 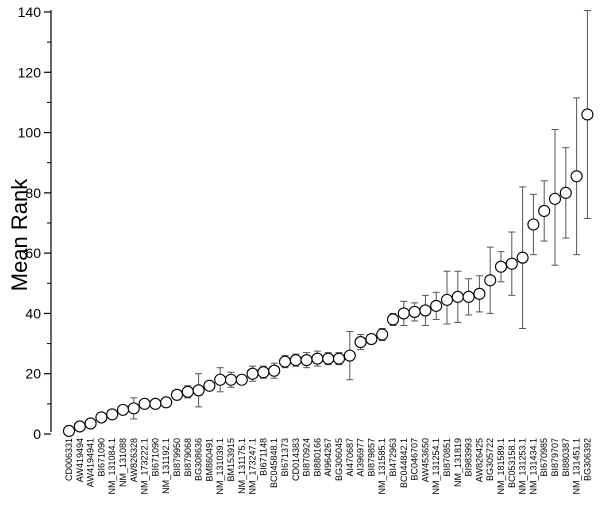 What do you see at coordinates (199, 459) in the screenshot?
I see `x-tick-label: BG308636` at bounding box center [199, 459].